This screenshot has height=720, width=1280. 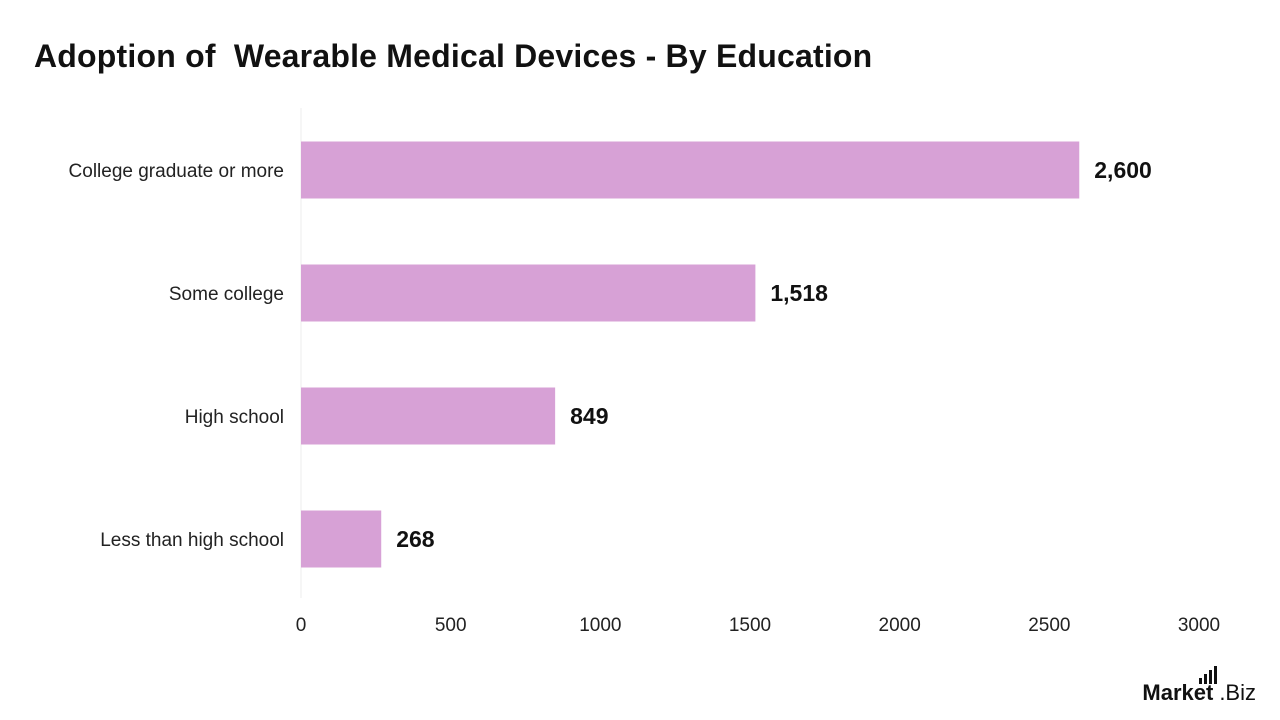 I want to click on brand-logo: Market .Biz, so click(x=1199, y=686).